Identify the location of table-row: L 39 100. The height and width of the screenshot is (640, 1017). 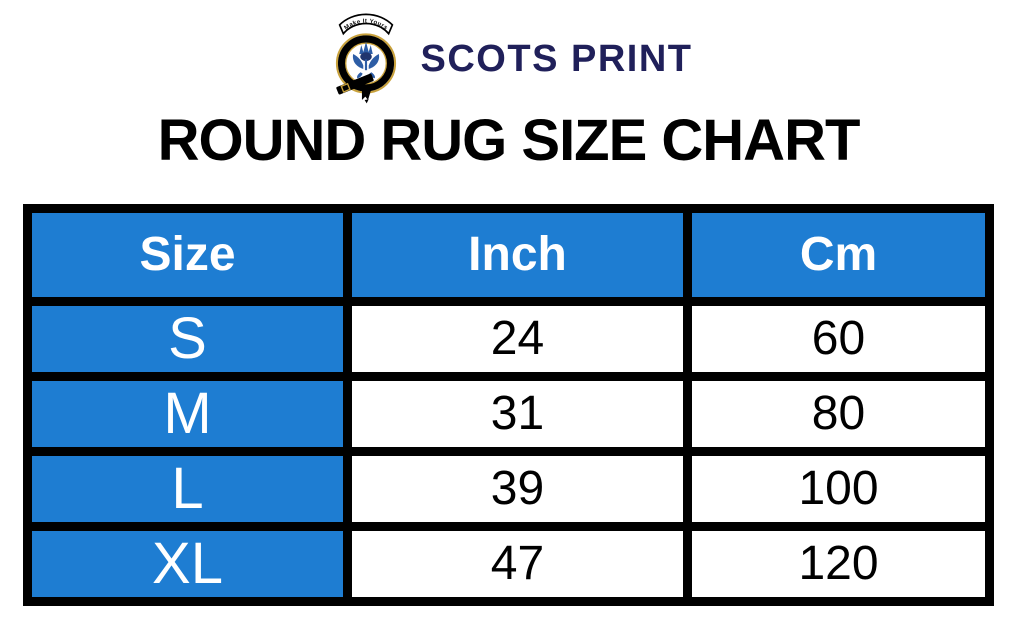
(508, 489).